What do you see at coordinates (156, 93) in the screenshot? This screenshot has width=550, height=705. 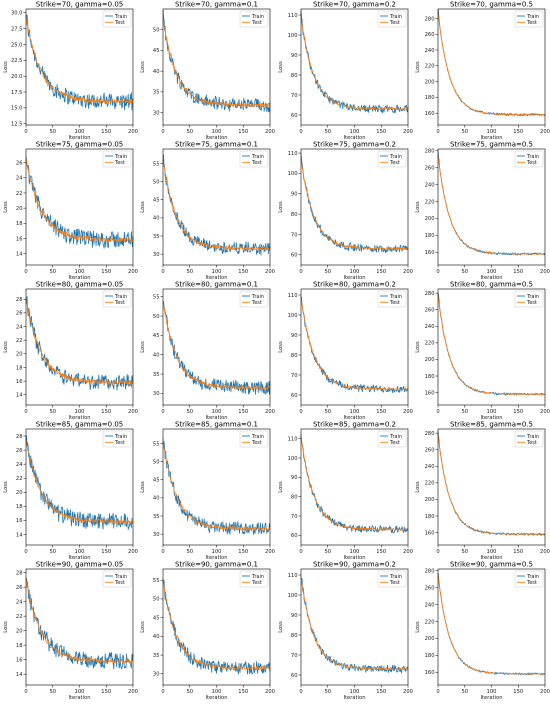 I see `y-tick-label: 35` at bounding box center [156, 93].